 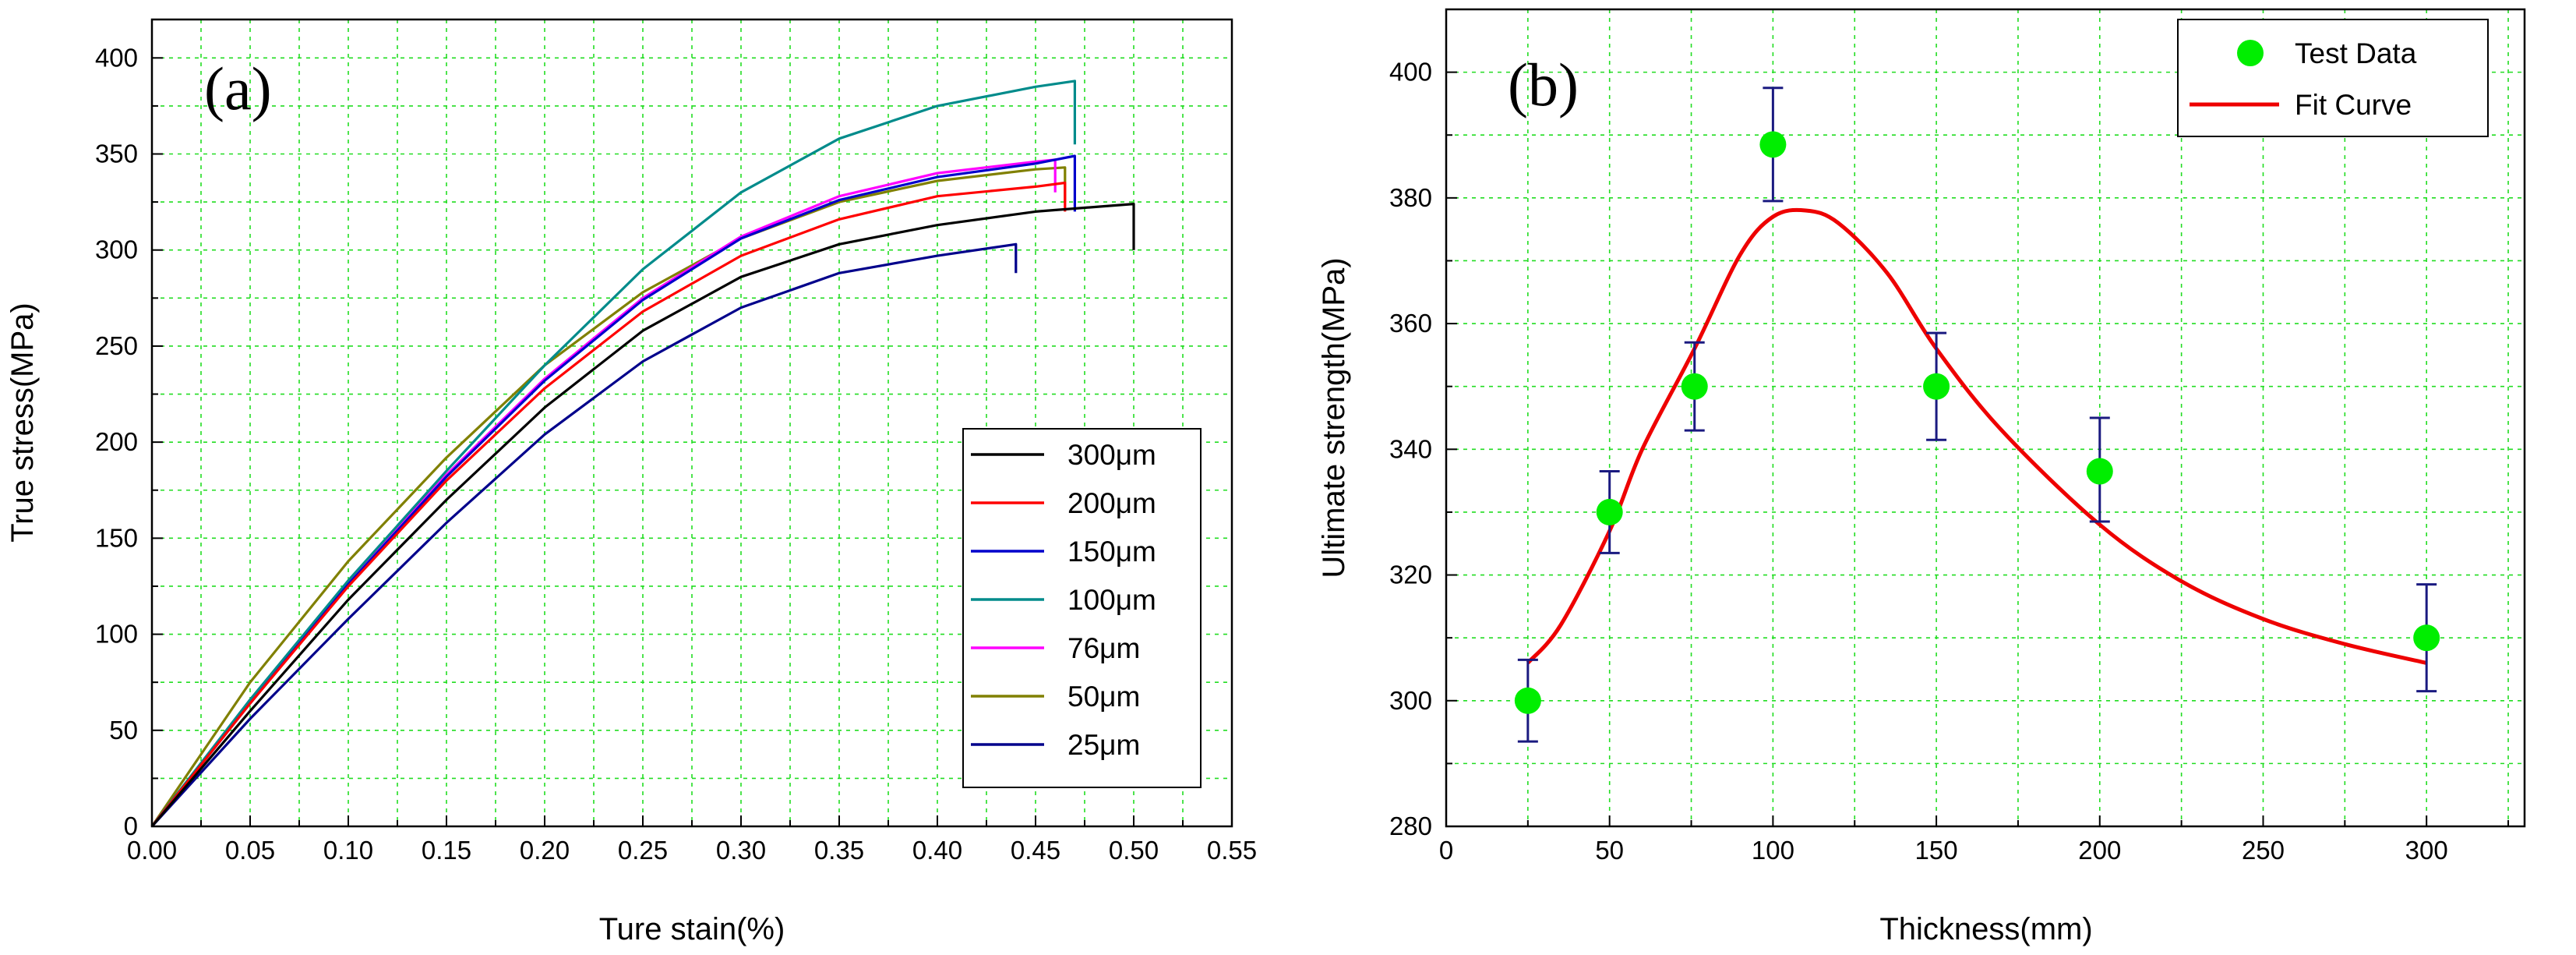 What do you see at coordinates (123, 730) in the screenshot?
I see `panel-a-ytick-label: 50` at bounding box center [123, 730].